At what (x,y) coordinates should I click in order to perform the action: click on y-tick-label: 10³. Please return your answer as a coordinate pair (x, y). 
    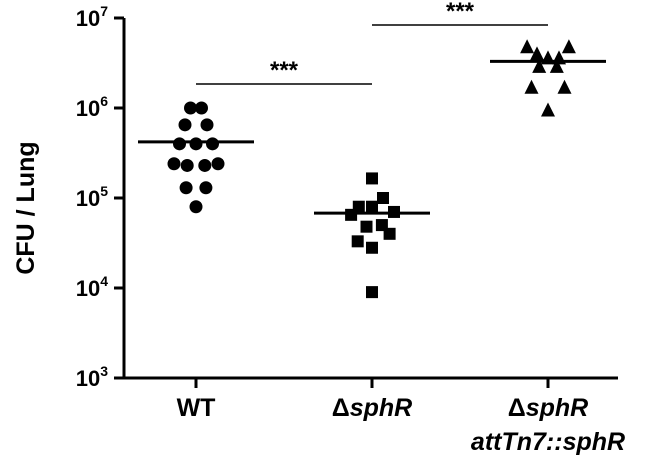
    Looking at the image, I should click on (92, 377).